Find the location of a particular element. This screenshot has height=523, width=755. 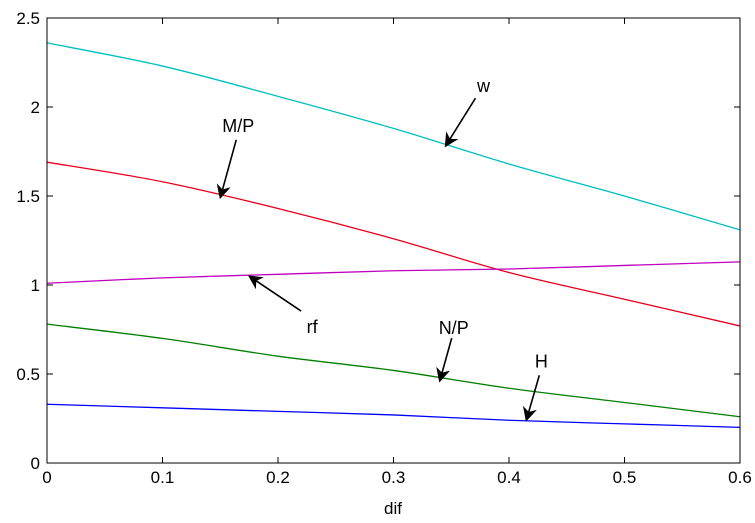

y-tick-label: 2.5 is located at coordinates (28, 18).